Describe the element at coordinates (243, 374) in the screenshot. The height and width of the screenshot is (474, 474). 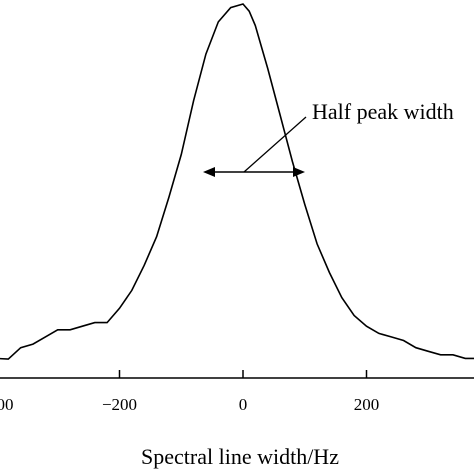
I see `x-ticks` at that location.